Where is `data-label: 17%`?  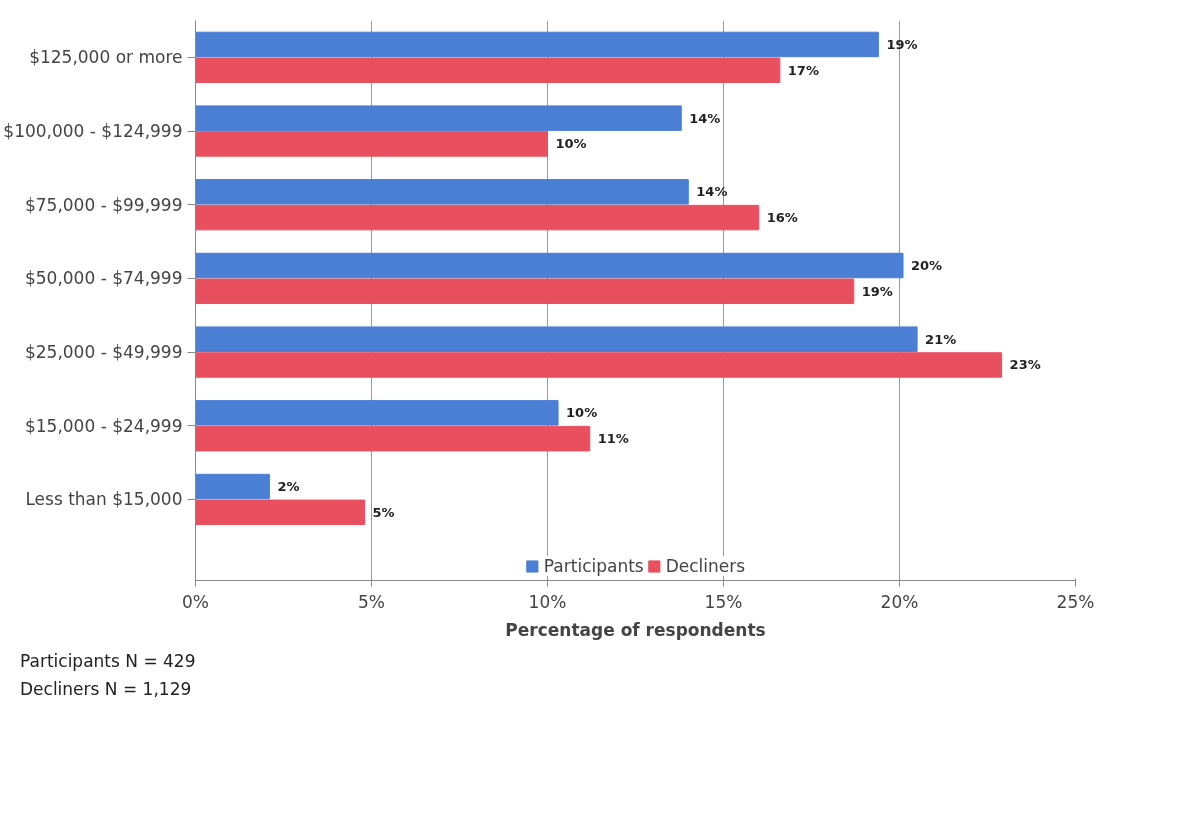
data-label: 17% is located at coordinates (803, 70).